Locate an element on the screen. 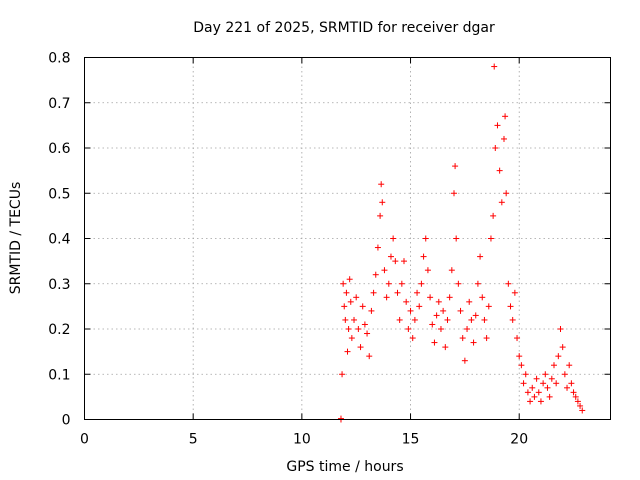  x-tick-label: 20 is located at coordinates (519, 440).